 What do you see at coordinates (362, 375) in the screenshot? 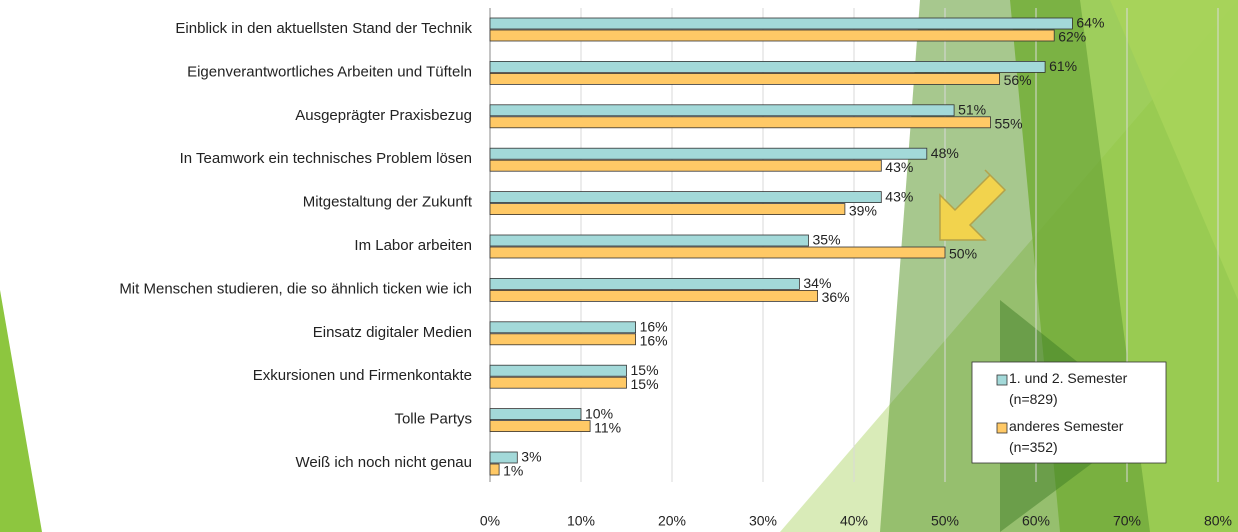
I see `y-tick-label: Exkursionen und Firmenkontakte` at bounding box center [362, 375].